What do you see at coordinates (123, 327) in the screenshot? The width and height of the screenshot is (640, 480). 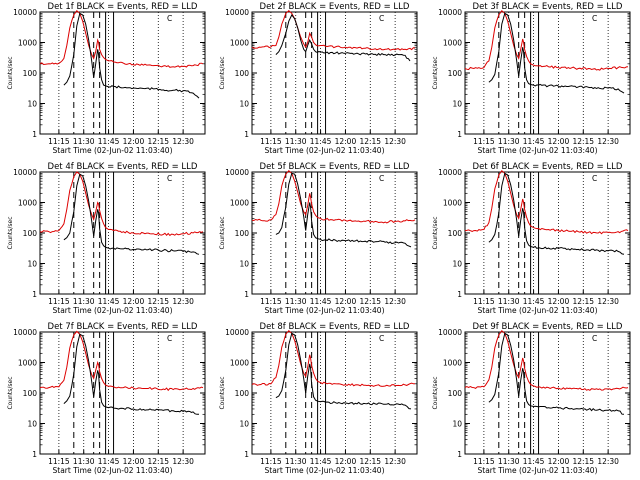 I see `chart-title: Det 7f BLACK = Events, RED = LLD` at bounding box center [123, 327].